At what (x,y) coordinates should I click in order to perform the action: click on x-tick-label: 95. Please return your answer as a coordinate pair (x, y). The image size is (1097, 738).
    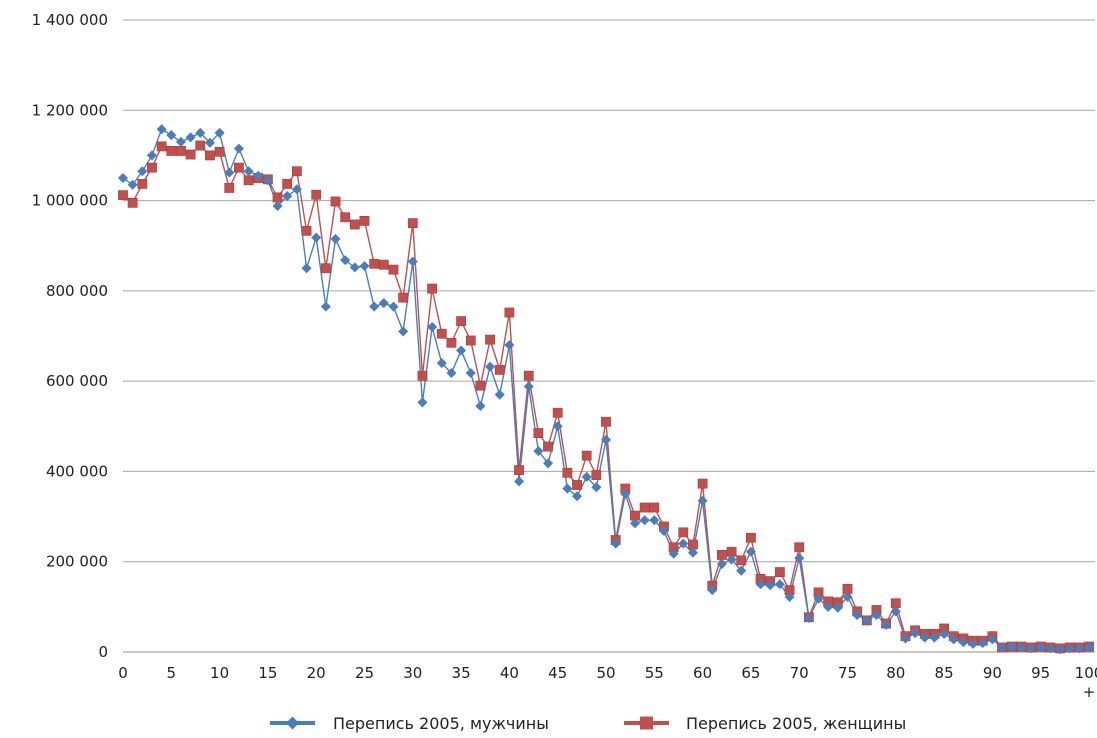
    Looking at the image, I should click on (1040, 673).